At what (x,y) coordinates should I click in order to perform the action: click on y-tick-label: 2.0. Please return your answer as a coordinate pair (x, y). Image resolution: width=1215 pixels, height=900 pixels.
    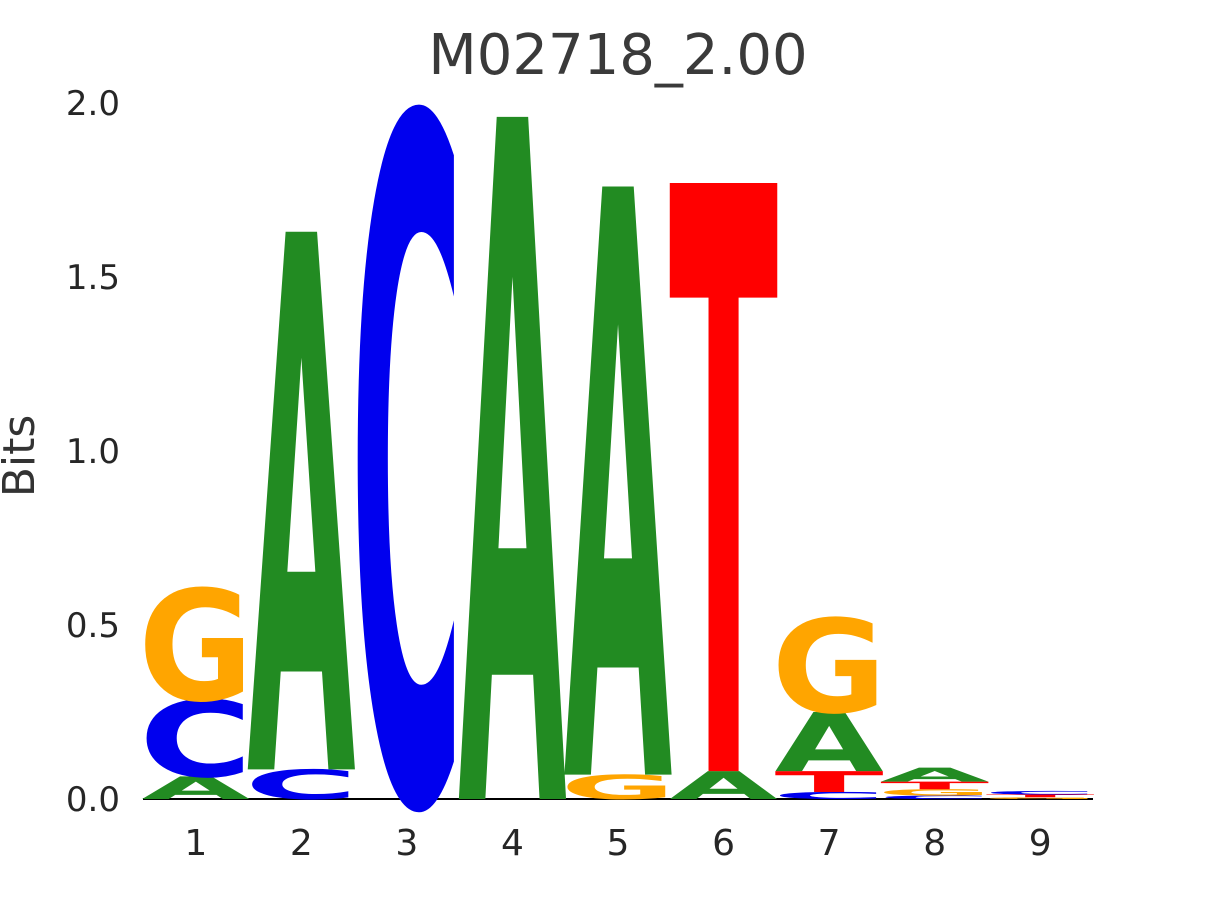
    Looking at the image, I should click on (93, 104).